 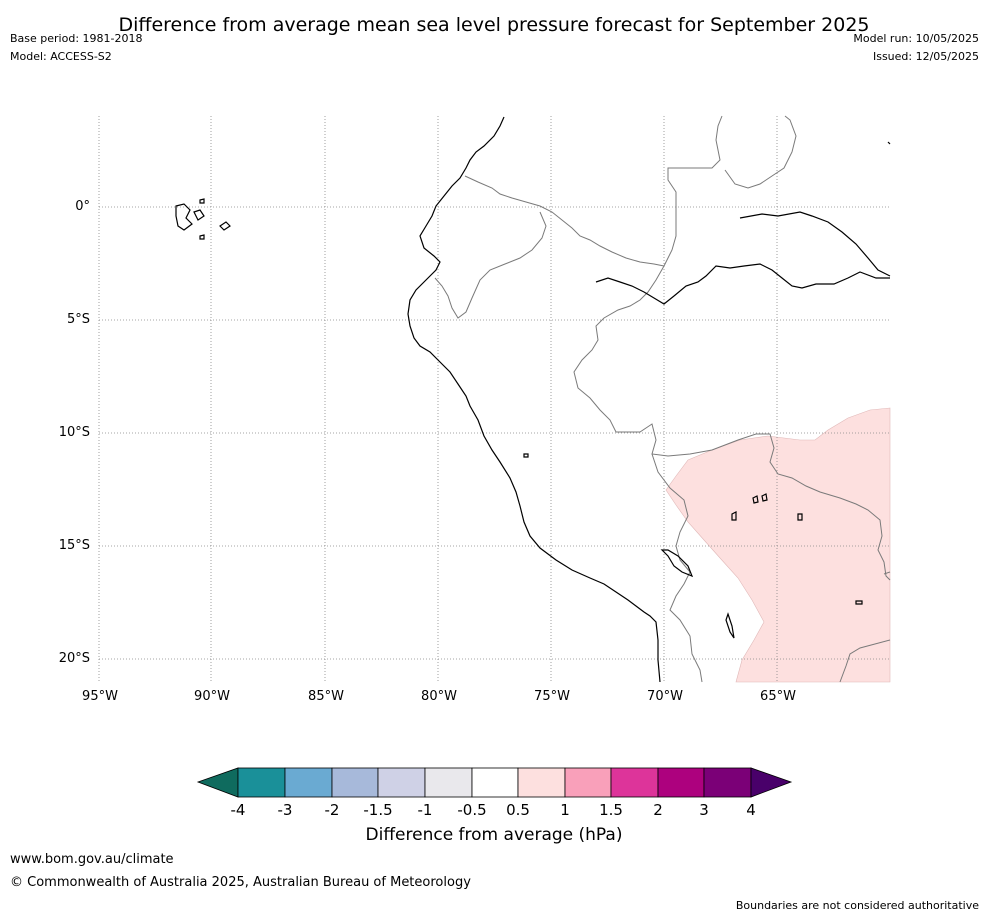 I want to click on colorbar-under-arrow, so click(x=217, y=782).